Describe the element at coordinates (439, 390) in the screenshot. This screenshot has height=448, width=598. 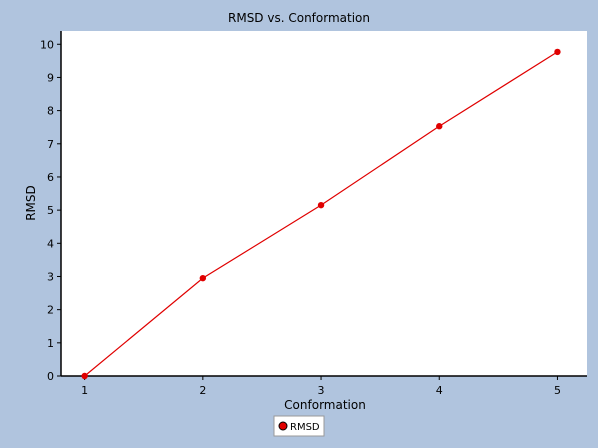
I see `x-tick-label: 4` at that location.